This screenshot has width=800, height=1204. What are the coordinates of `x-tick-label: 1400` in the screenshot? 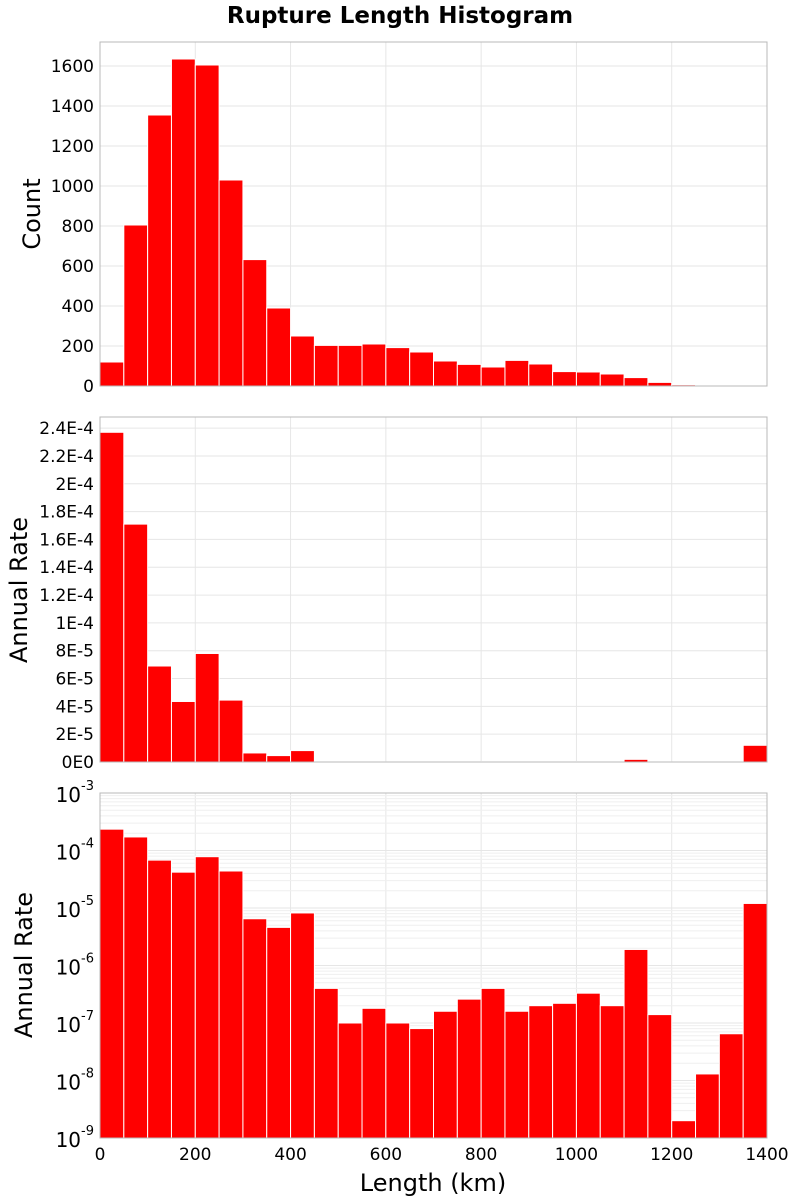 It's located at (766, 1155).